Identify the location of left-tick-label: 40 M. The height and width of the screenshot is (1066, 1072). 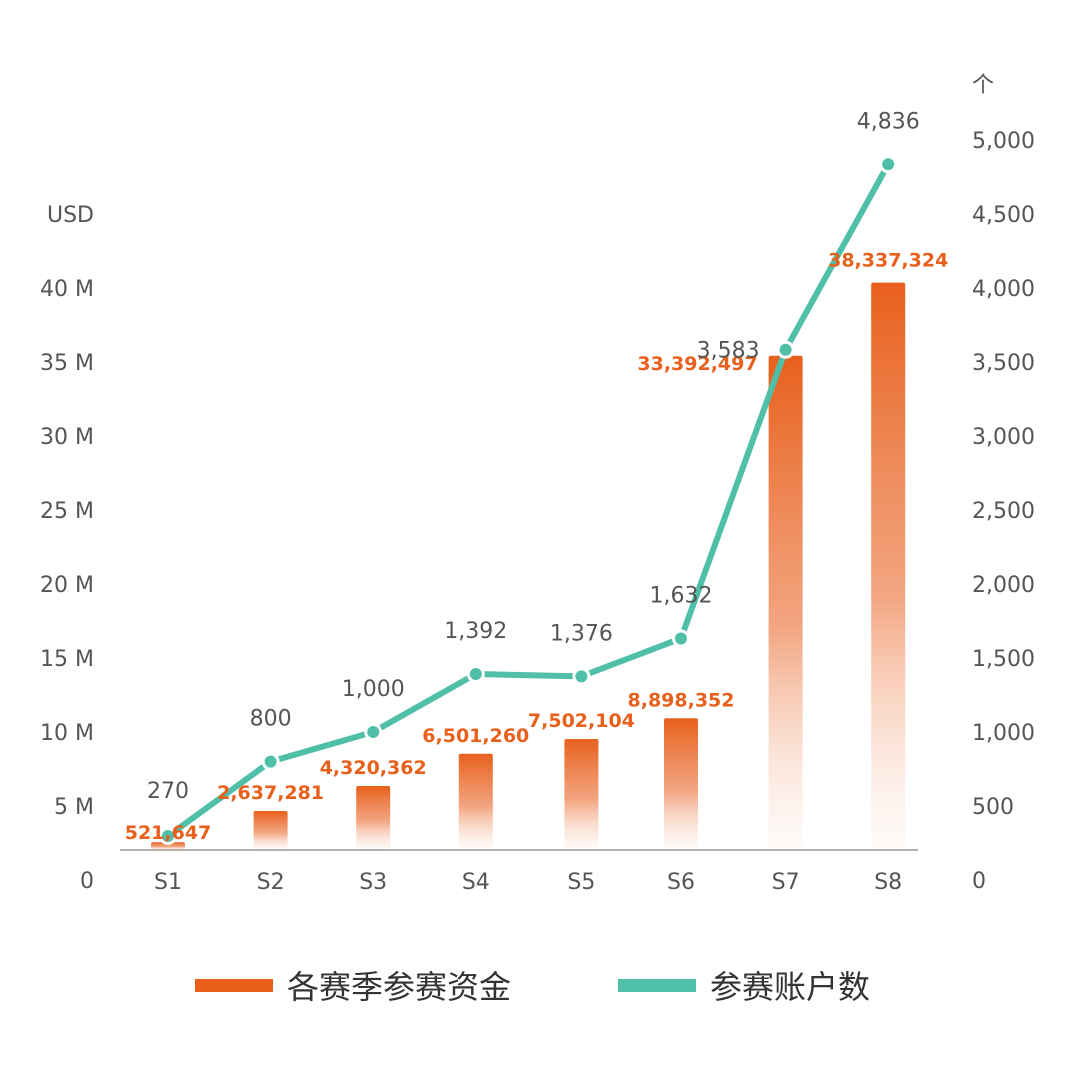
(67, 289).